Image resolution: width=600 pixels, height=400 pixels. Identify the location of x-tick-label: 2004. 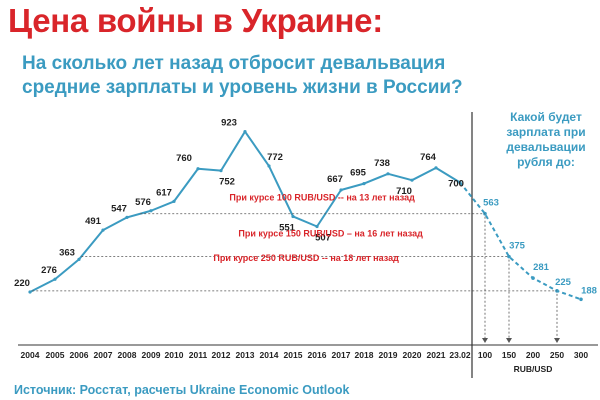
(30, 355).